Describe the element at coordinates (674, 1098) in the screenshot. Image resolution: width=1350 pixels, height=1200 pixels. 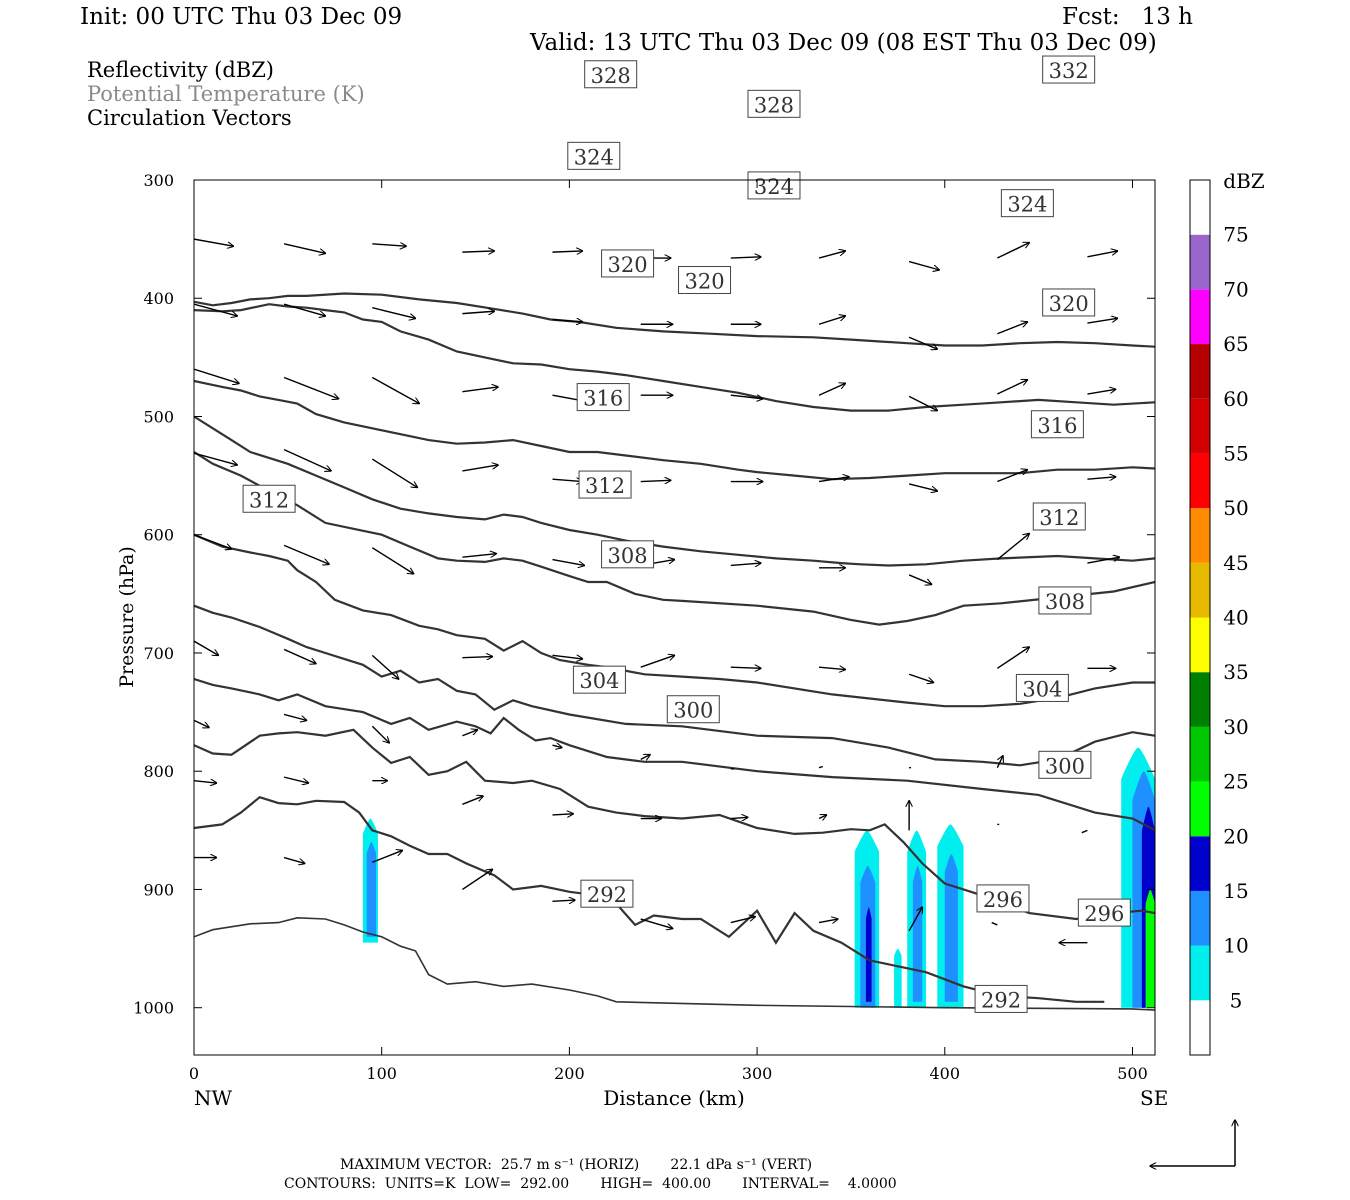
I see `x-axis-label: Distance (km)` at that location.